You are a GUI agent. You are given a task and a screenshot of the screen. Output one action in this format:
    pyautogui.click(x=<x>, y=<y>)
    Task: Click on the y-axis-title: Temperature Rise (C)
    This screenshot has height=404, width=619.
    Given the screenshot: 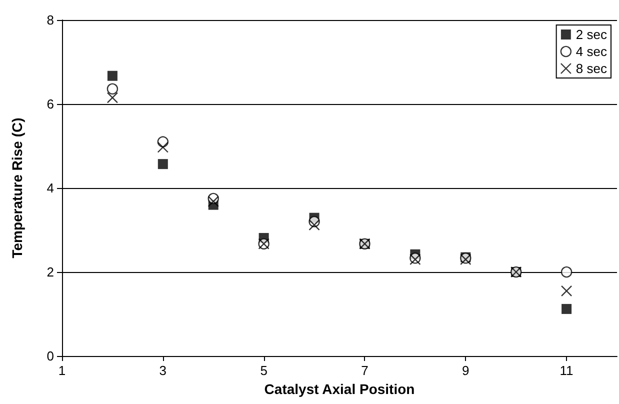 What is the action you would take?
    pyautogui.click(x=17, y=188)
    